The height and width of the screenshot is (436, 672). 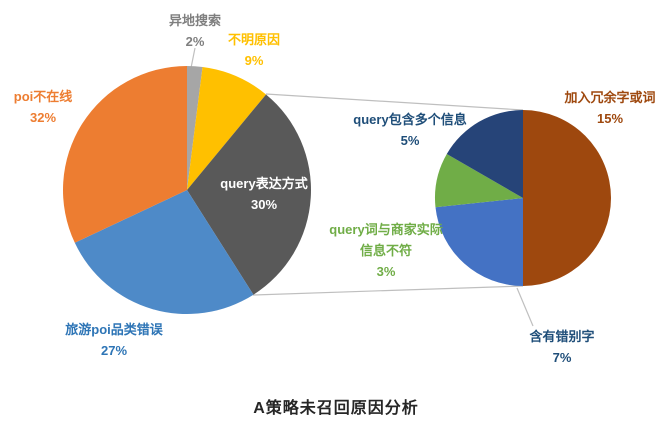 I want to click on label-pct: 2%, so click(x=195, y=41).